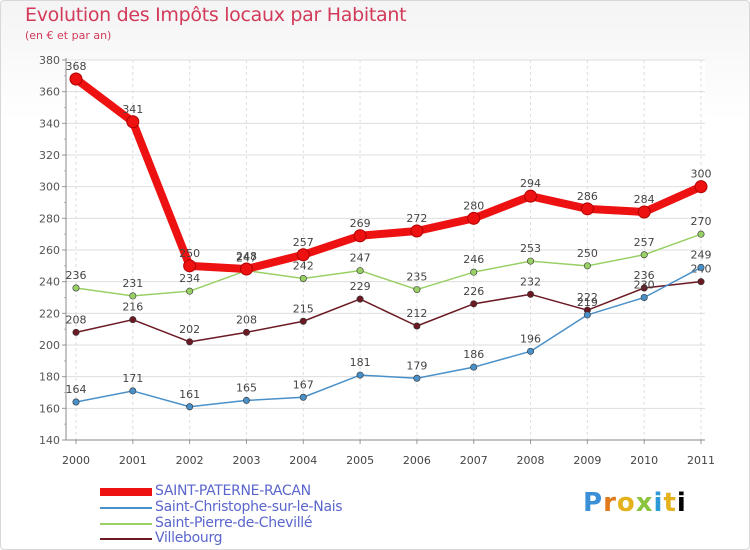  Describe the element at coordinates (49, 92) in the screenshot. I see `y-tick-label: 360` at that location.